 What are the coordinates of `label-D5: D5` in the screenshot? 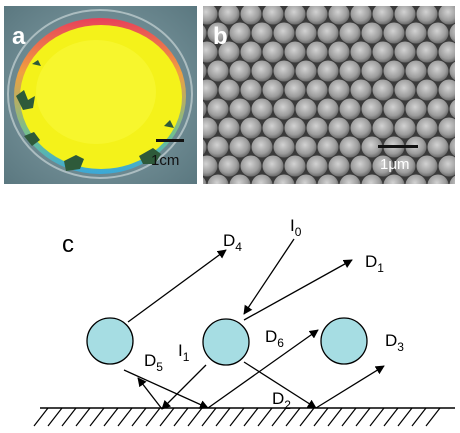 It's located at (153, 362).